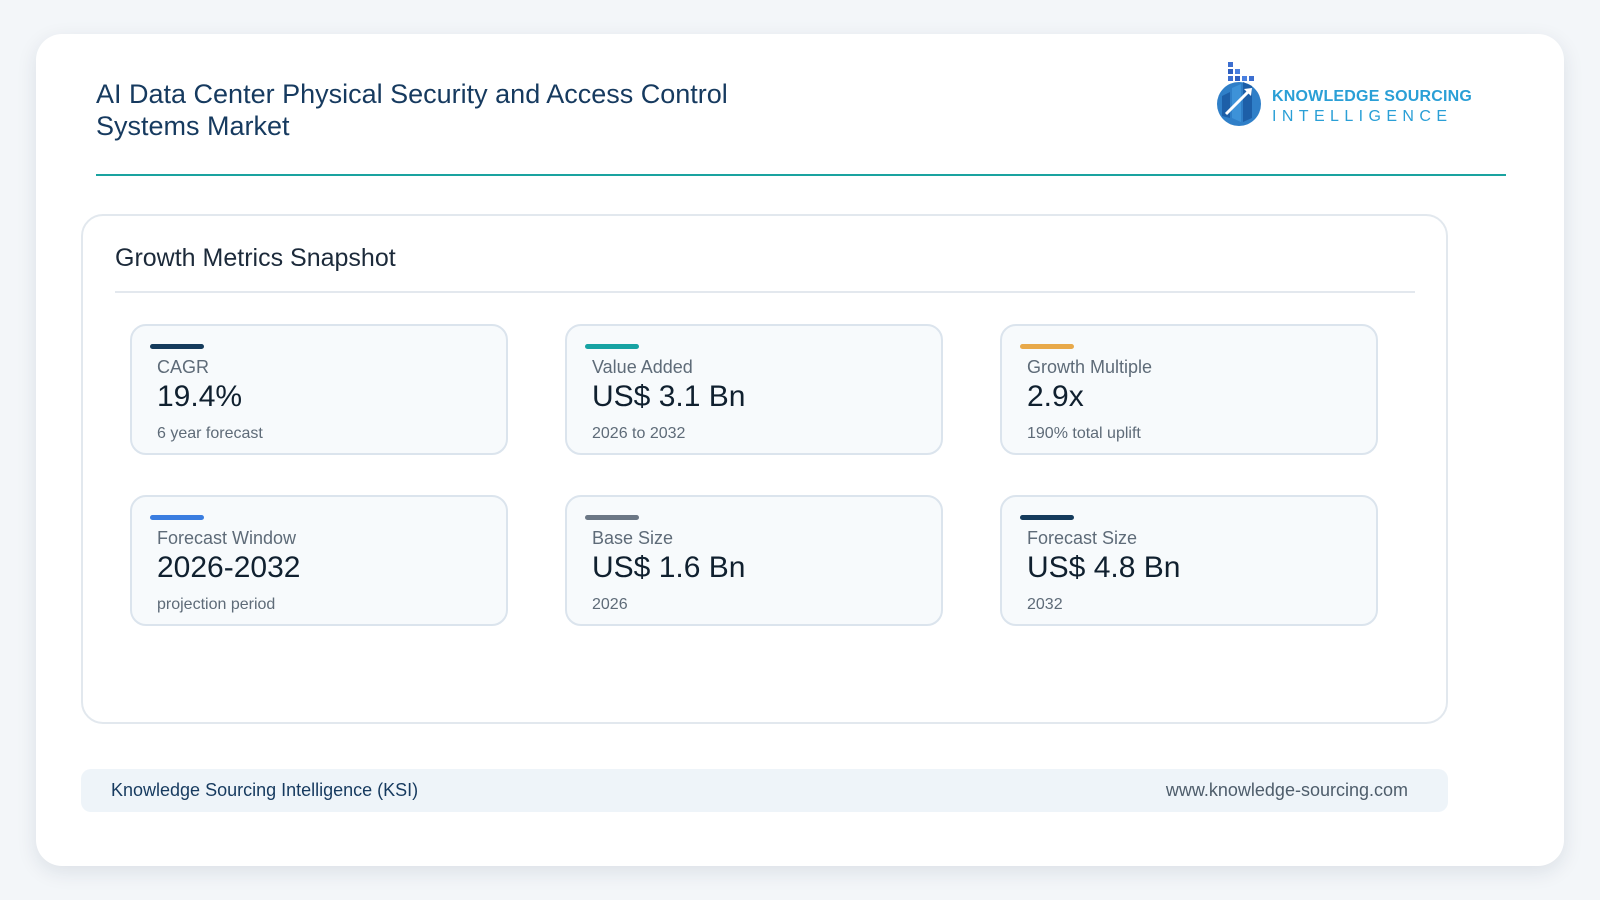 This screenshot has height=900, width=1600. What do you see at coordinates (227, 538) in the screenshot?
I see `metric-label: Forecast Window` at bounding box center [227, 538].